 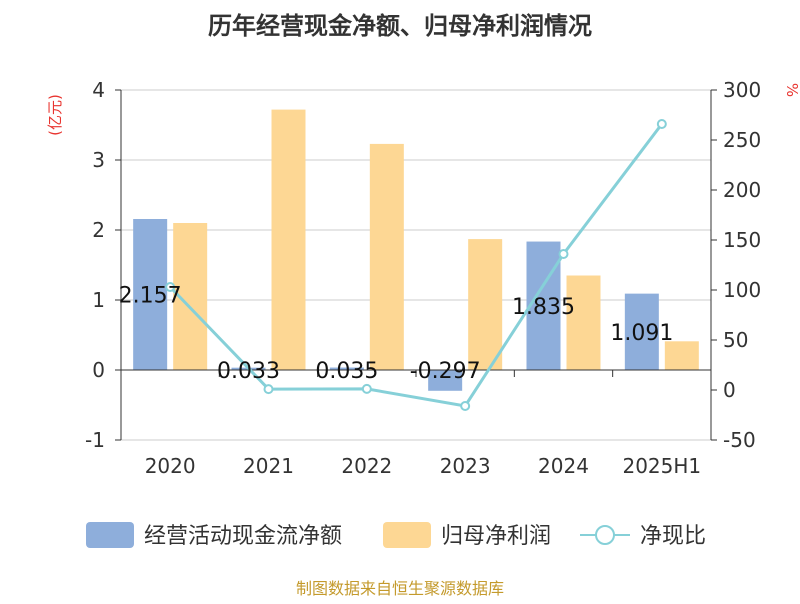 I want to click on footer-source: 制图数据来自恒生聚源数据库, so click(x=400, y=588).